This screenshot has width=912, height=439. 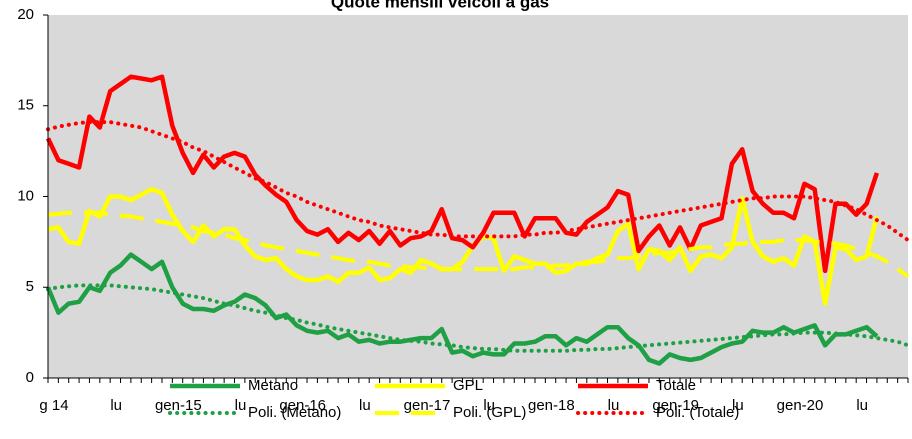 What do you see at coordinates (25, 14) in the screenshot?
I see `y-tick-label: 20` at bounding box center [25, 14].